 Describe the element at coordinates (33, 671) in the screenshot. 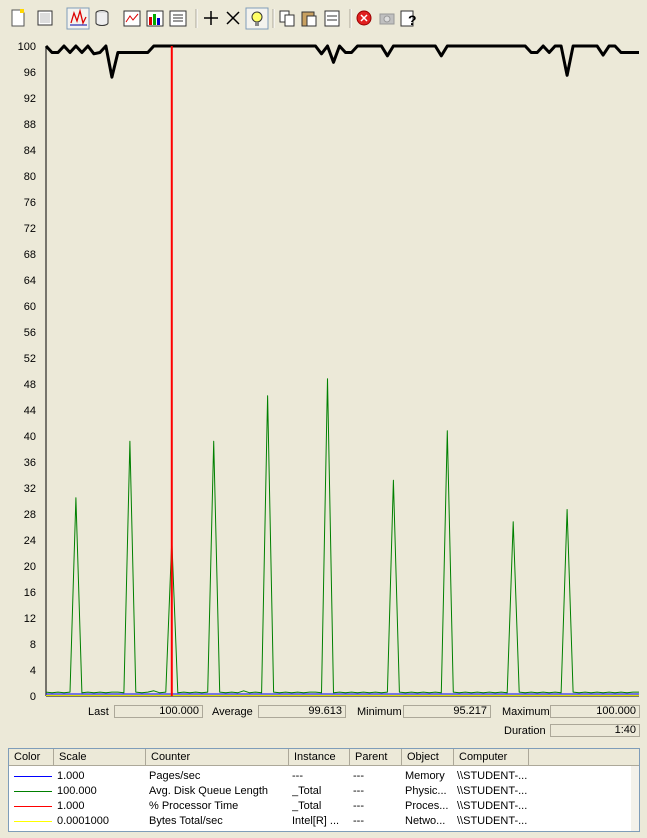

I see `y-tick-label: 4` at that location.